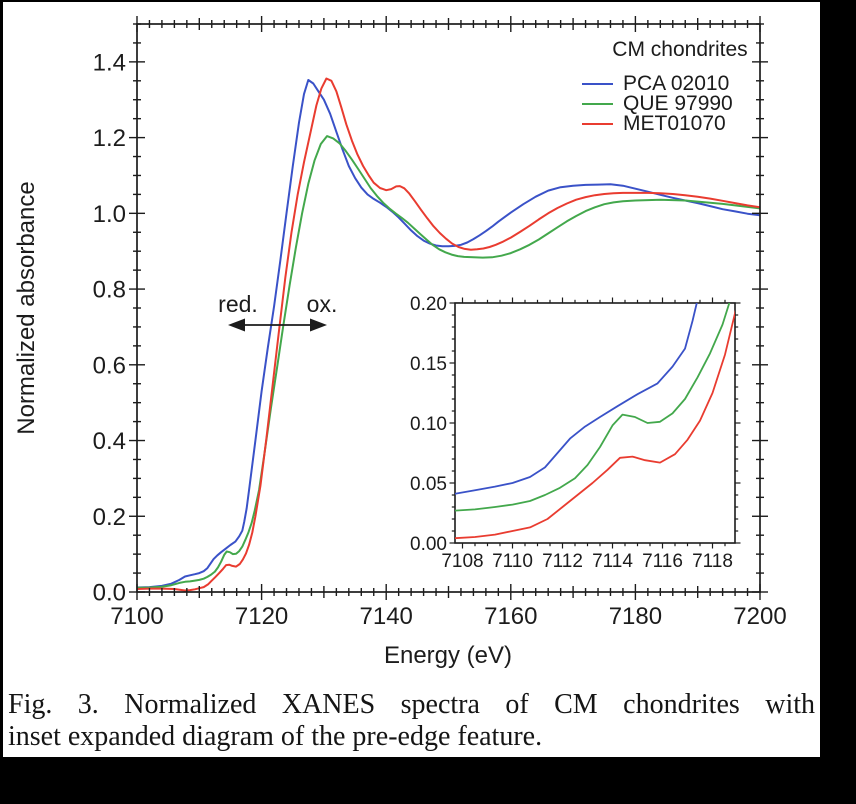  Describe the element at coordinates (236, 325) in the screenshot. I see `arrowhead-left` at that location.